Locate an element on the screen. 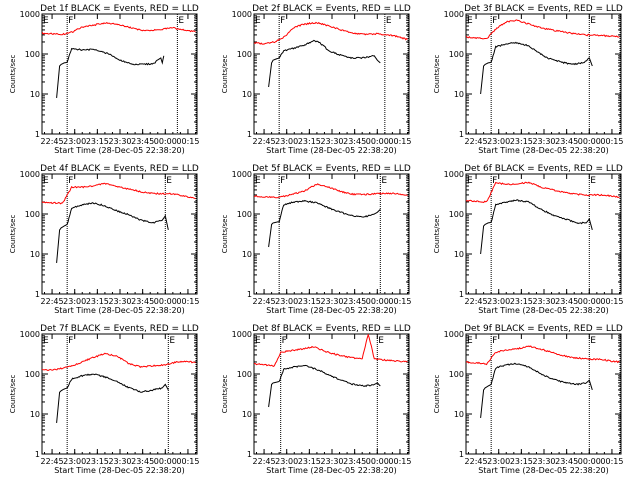  chart-title: Det 2f BLACK = Events, RED = LLD is located at coordinates (331, 9).